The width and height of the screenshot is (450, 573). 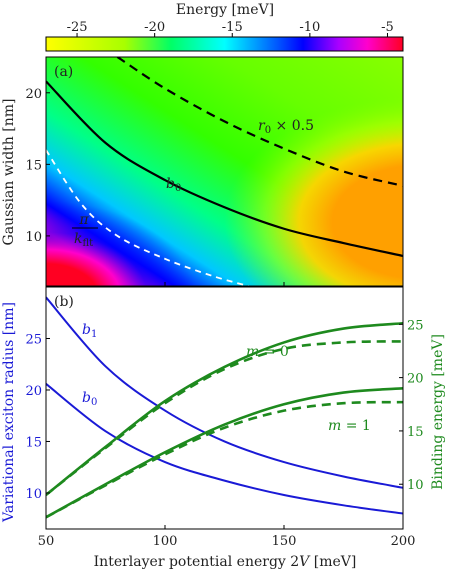 What do you see at coordinates (89, 331) in the screenshot?
I see `b1-label: b1` at bounding box center [89, 331].